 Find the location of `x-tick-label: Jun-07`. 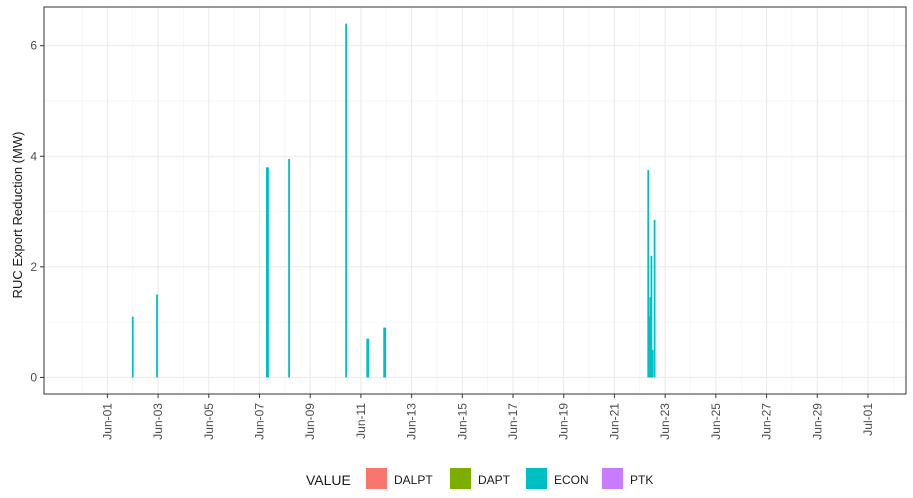

x-tick-label: Jun-07 is located at coordinates (260, 421).